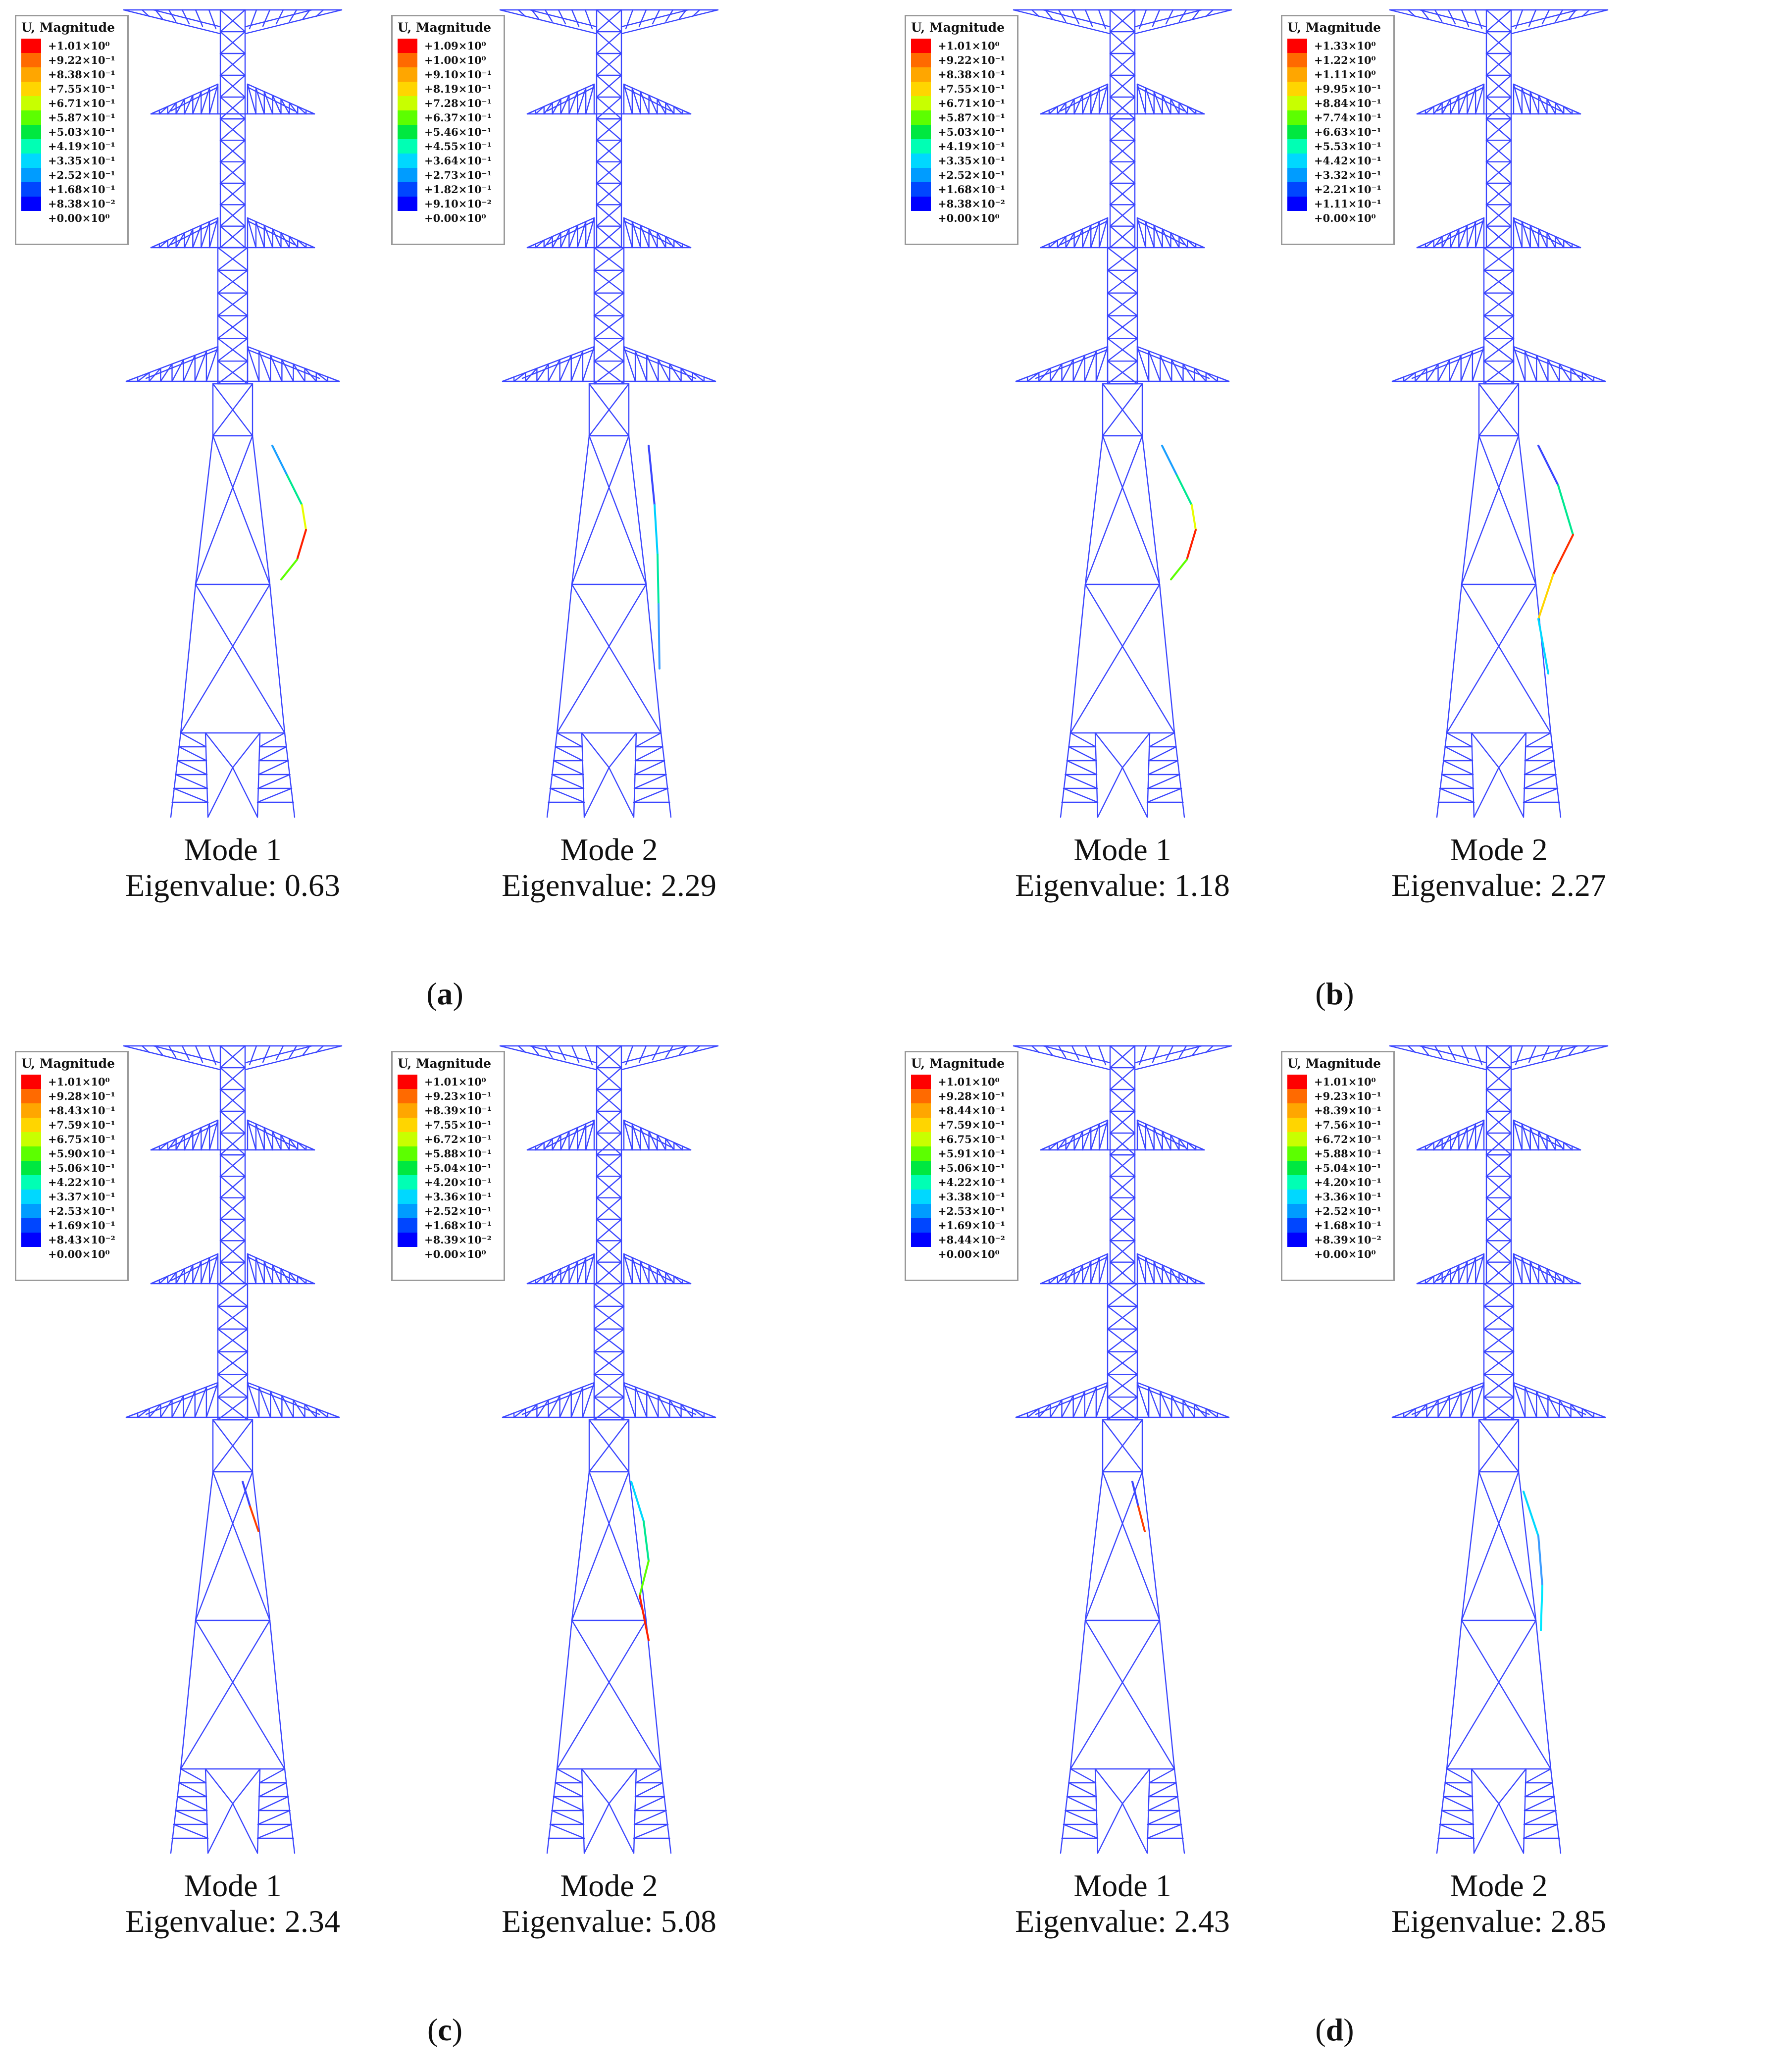  Describe the element at coordinates (458, 175) in the screenshot. I see `legend-value: +2.73×10⁻¹` at that location.